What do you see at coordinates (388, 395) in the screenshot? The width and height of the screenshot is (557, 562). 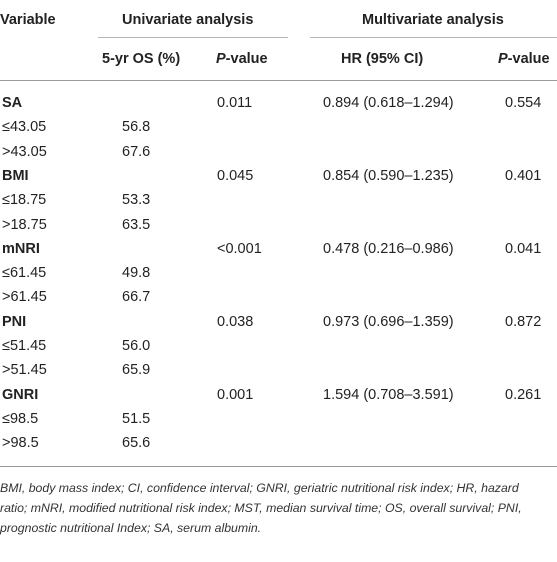 I see `cell-hr: 1.594 (0.708–3.591)` at bounding box center [388, 395].